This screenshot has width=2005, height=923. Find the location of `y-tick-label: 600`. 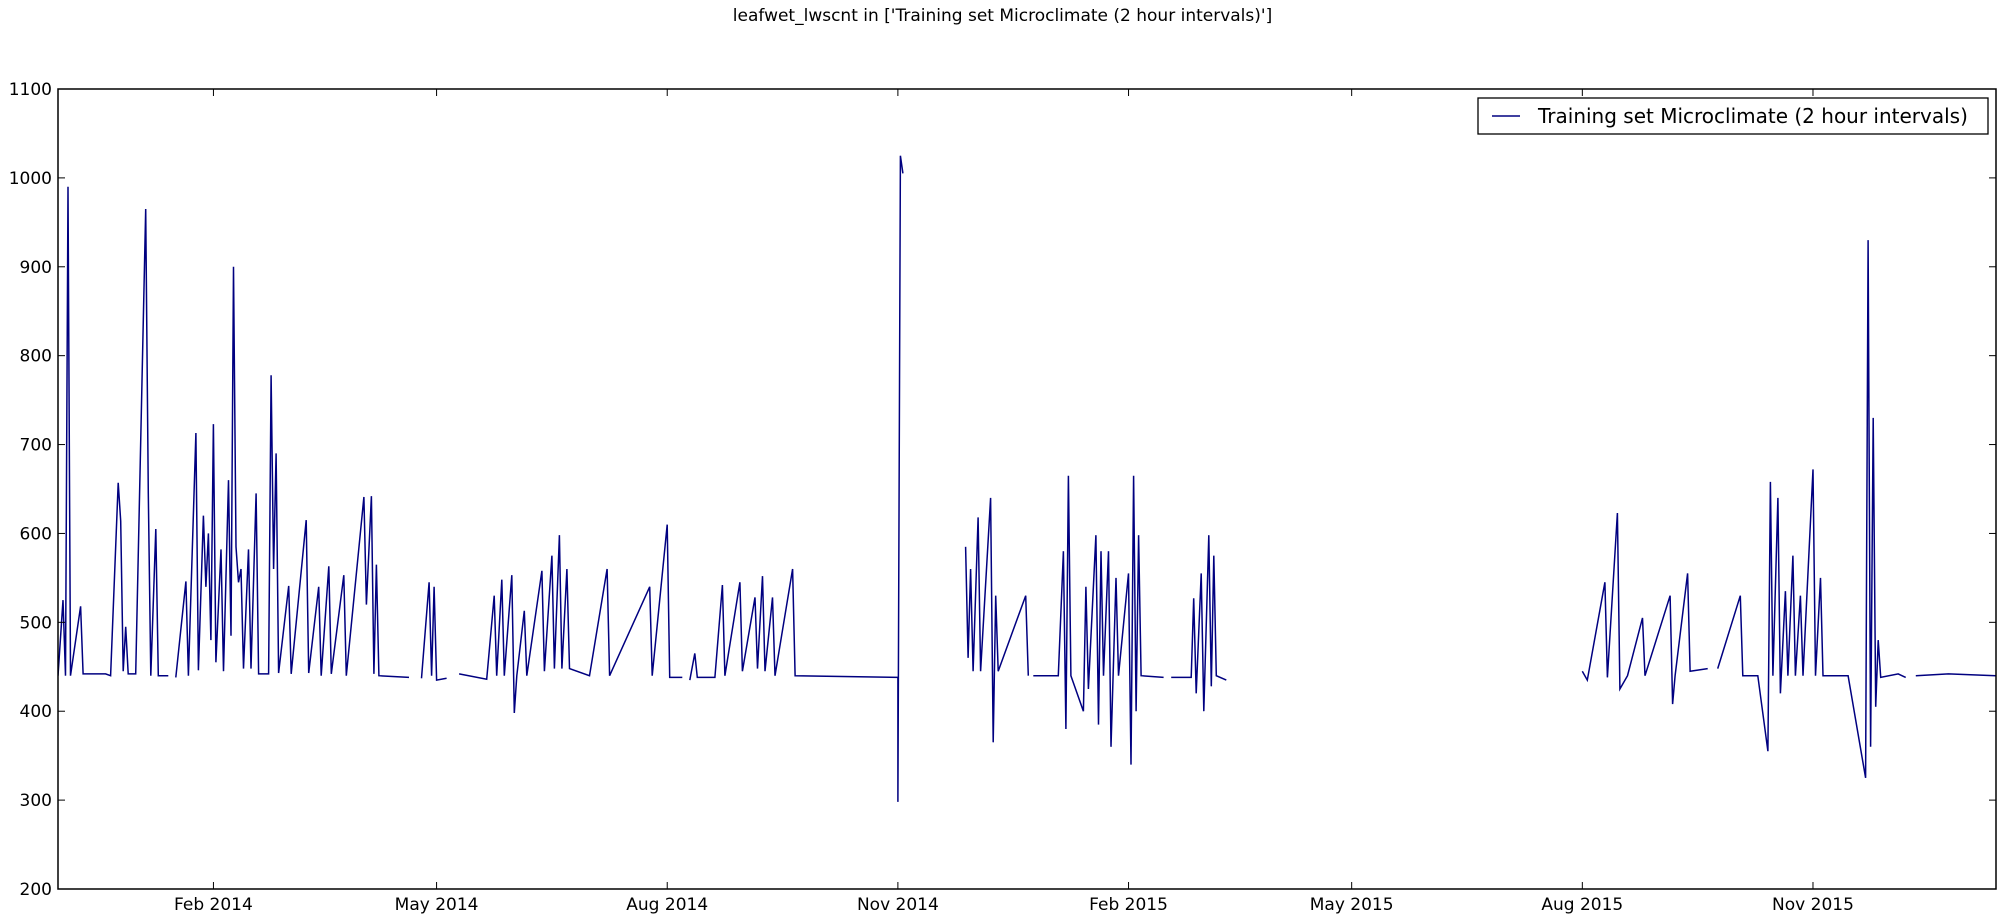

y-tick-label: 600 is located at coordinates (36, 534).